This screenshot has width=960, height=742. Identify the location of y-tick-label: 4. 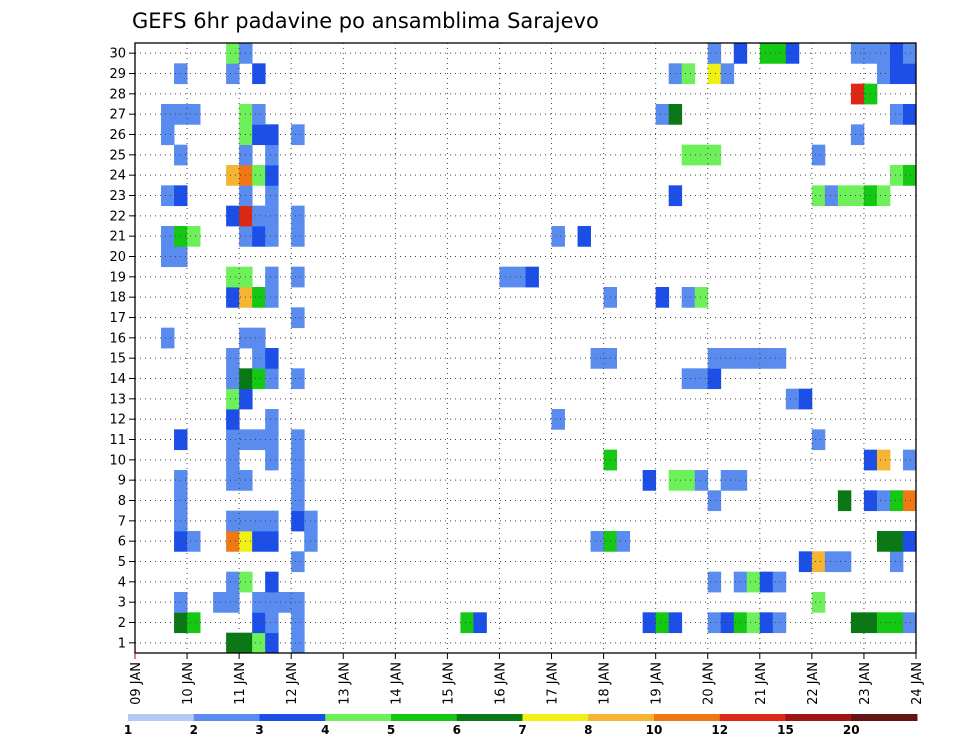
(122, 582).